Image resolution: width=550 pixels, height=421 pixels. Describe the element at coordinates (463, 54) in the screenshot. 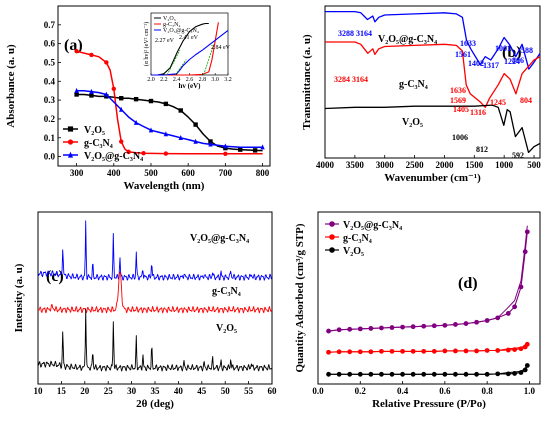

I see `b-peak-label-3: 1561` at that location.